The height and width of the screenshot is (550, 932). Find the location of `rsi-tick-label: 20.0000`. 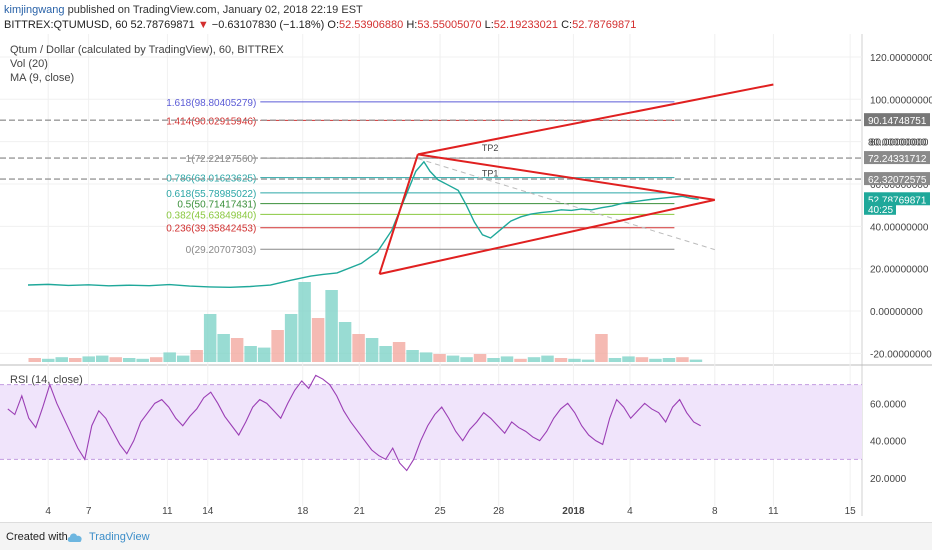

rsi-tick-label: 20.0000 is located at coordinates (888, 479).